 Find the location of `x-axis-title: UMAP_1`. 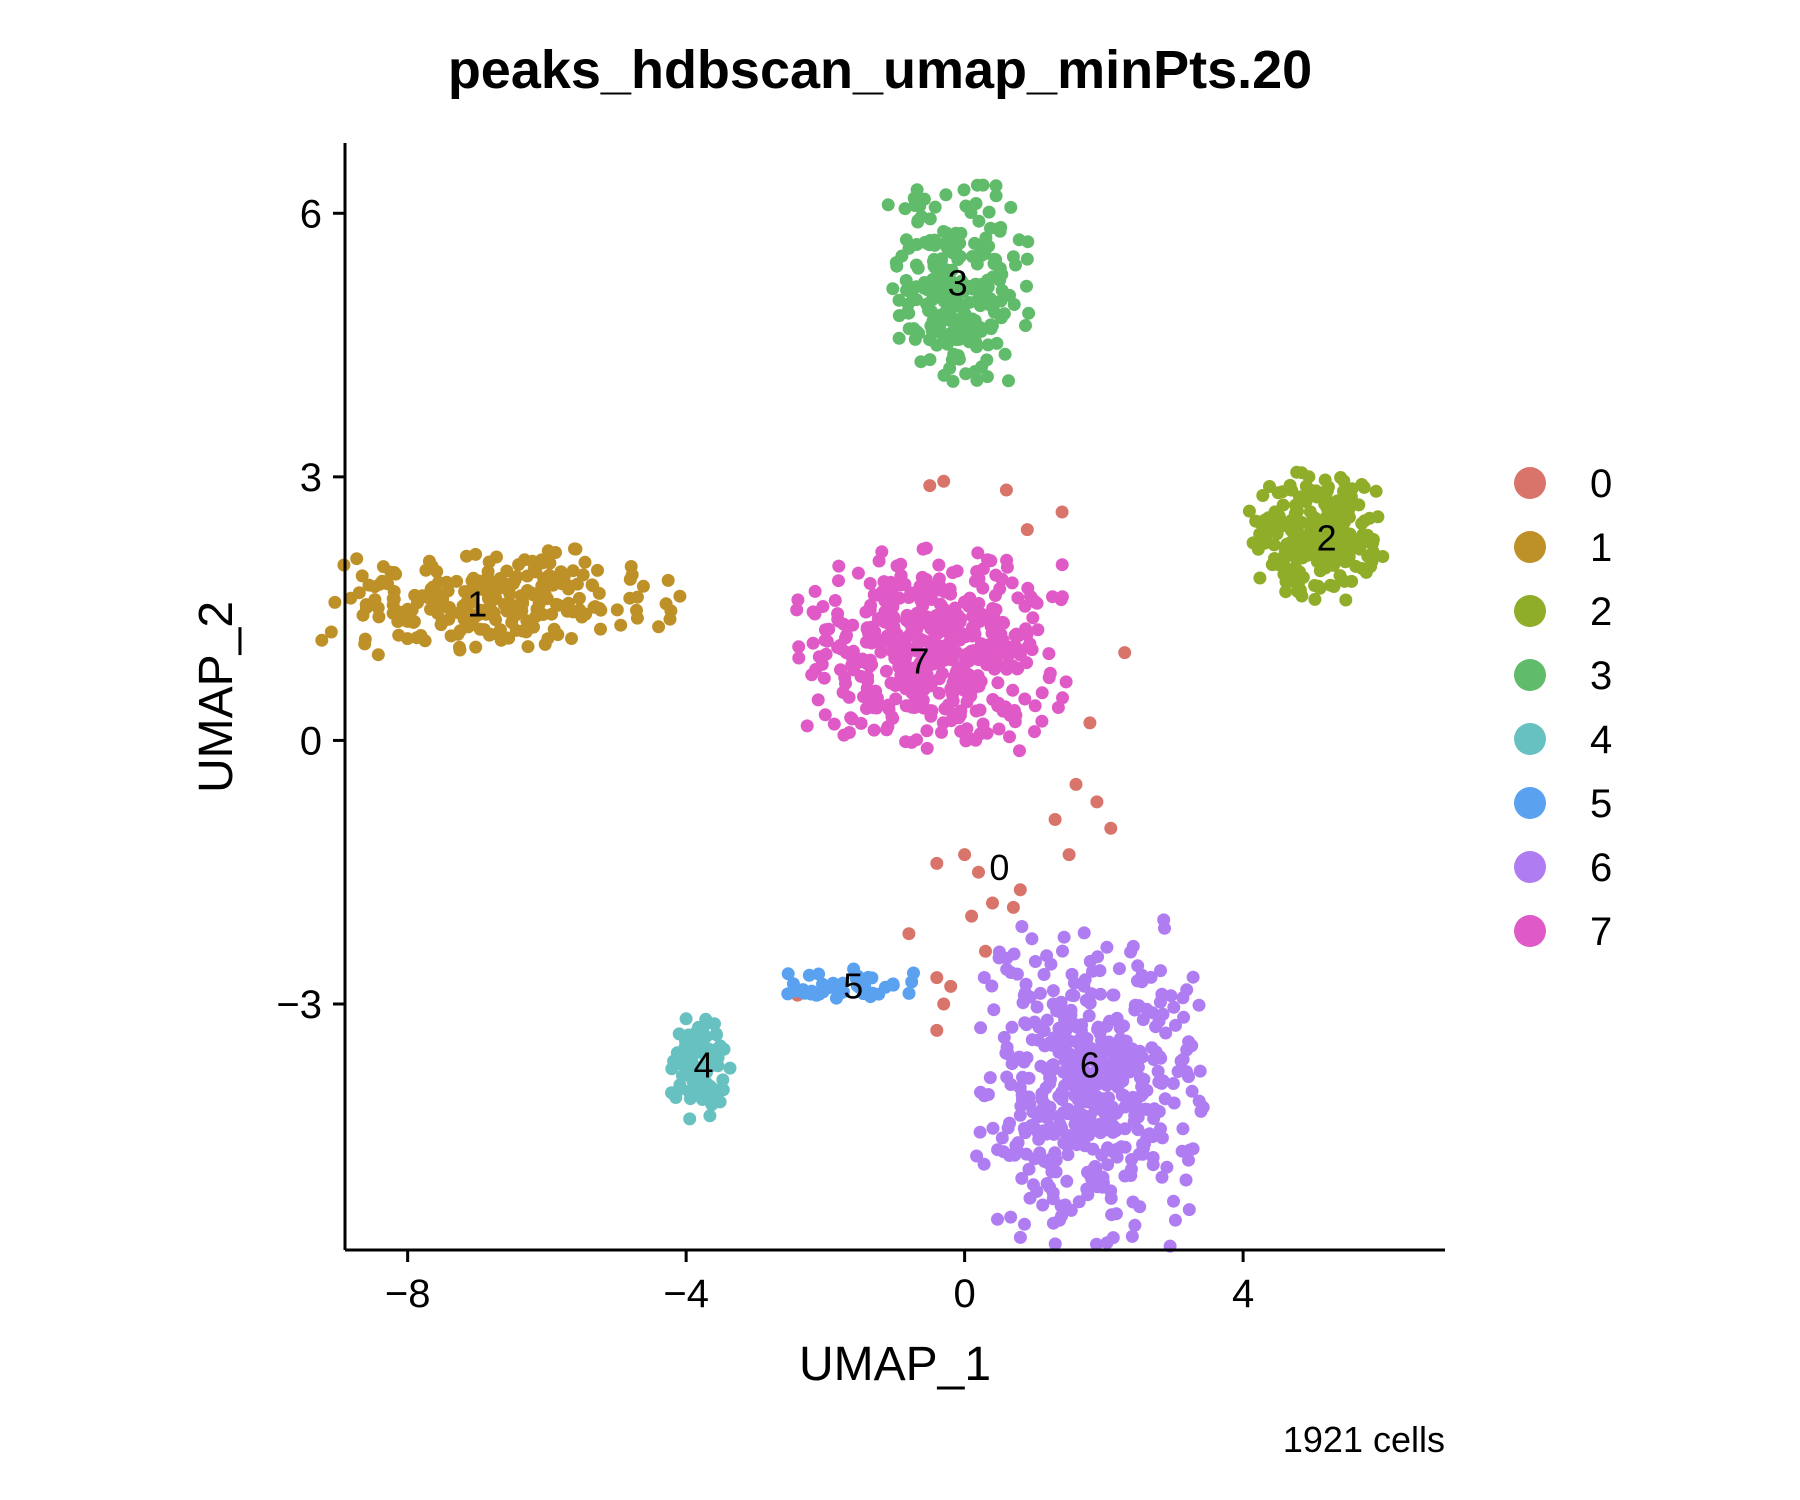

x-axis-title: UMAP_1 is located at coordinates (895, 1364).